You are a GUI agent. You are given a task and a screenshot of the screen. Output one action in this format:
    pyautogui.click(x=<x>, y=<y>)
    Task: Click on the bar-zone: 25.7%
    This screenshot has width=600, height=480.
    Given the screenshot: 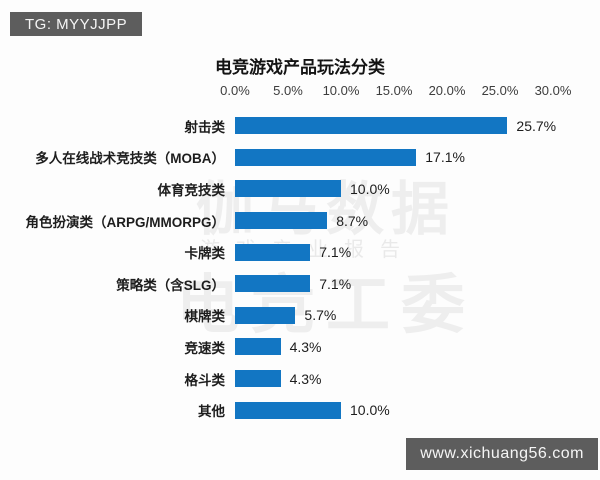 What is the action you would take?
    pyautogui.click(x=417, y=126)
    